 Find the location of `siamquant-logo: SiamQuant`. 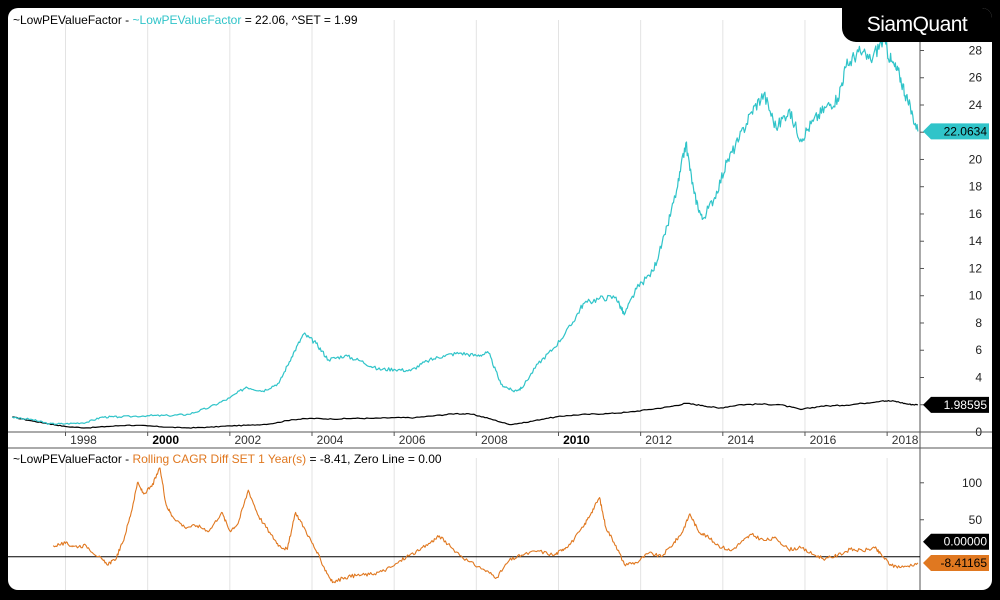

siamquant-logo: SiamQuant is located at coordinates (917, 25).